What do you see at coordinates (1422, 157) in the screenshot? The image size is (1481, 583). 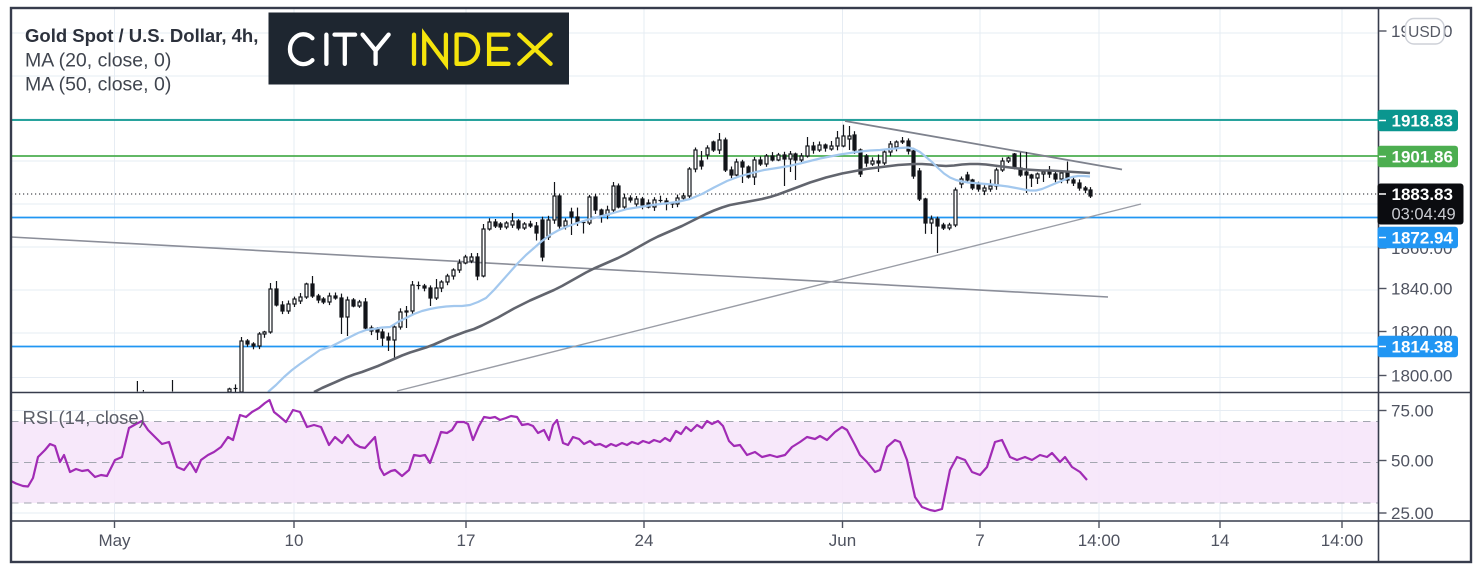 I see `svg-text: 1901.86` at bounding box center [1422, 157].